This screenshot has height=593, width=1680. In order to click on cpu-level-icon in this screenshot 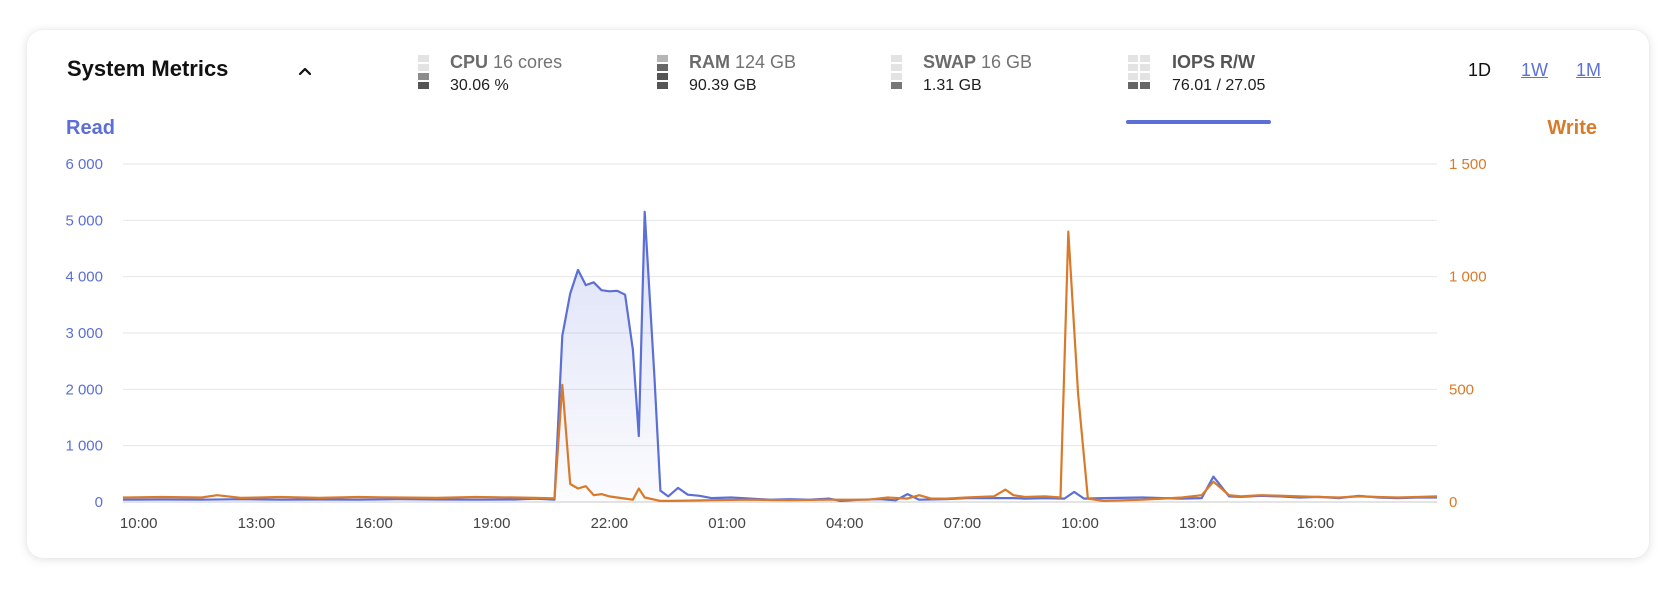, I will do `click(423, 72)`.